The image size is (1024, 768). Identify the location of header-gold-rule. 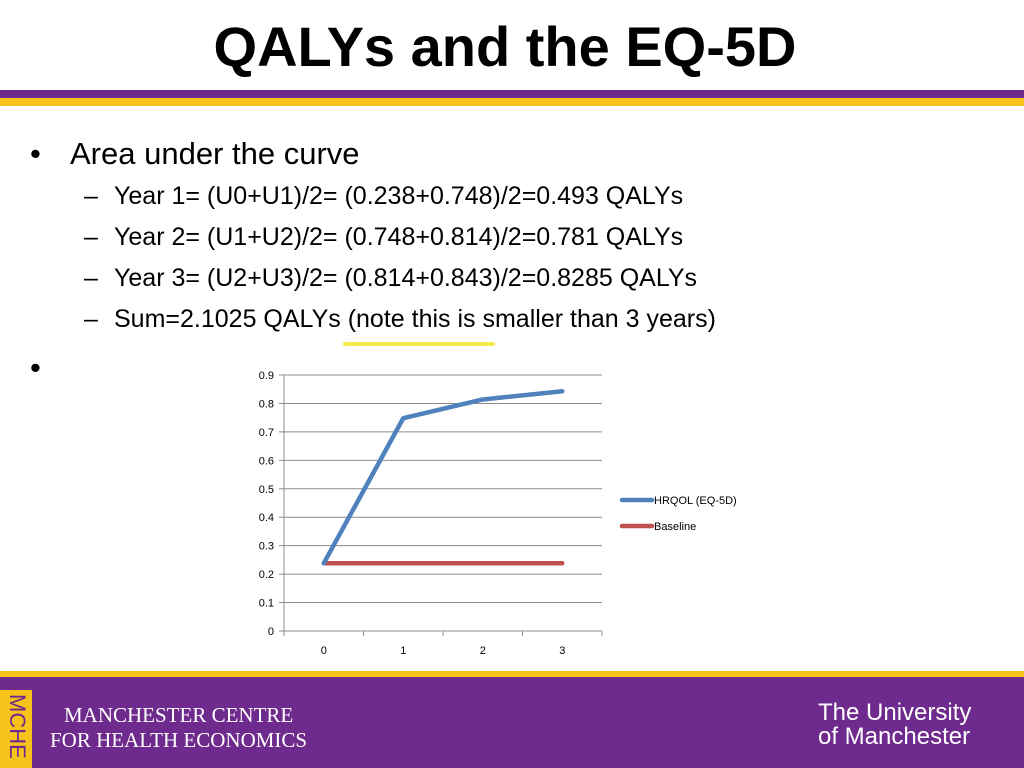
(512, 102).